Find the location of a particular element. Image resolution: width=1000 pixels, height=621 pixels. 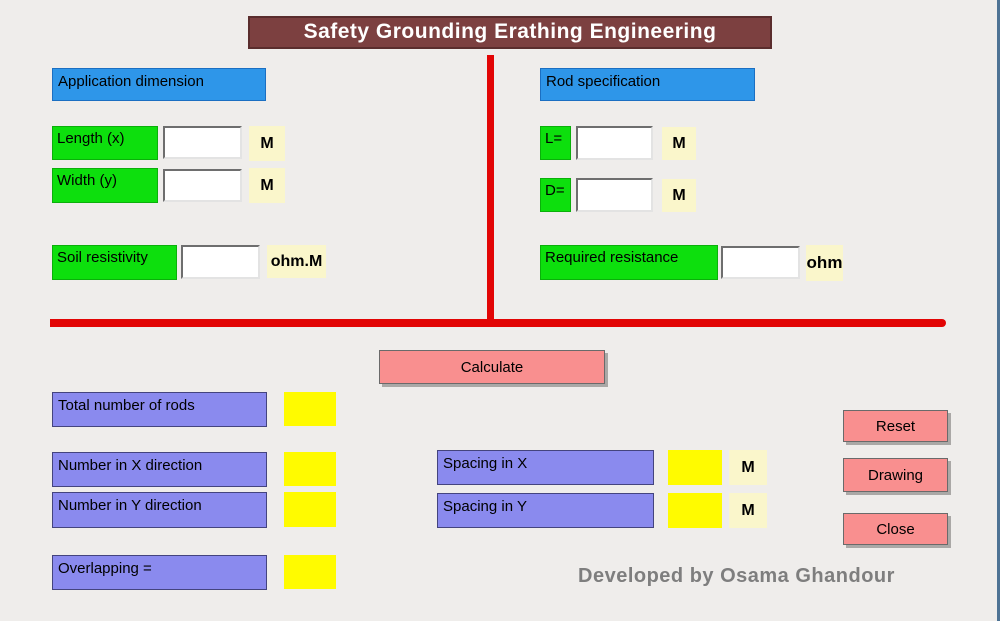

section-header-rod-specification: Rod specification is located at coordinates (647, 84).